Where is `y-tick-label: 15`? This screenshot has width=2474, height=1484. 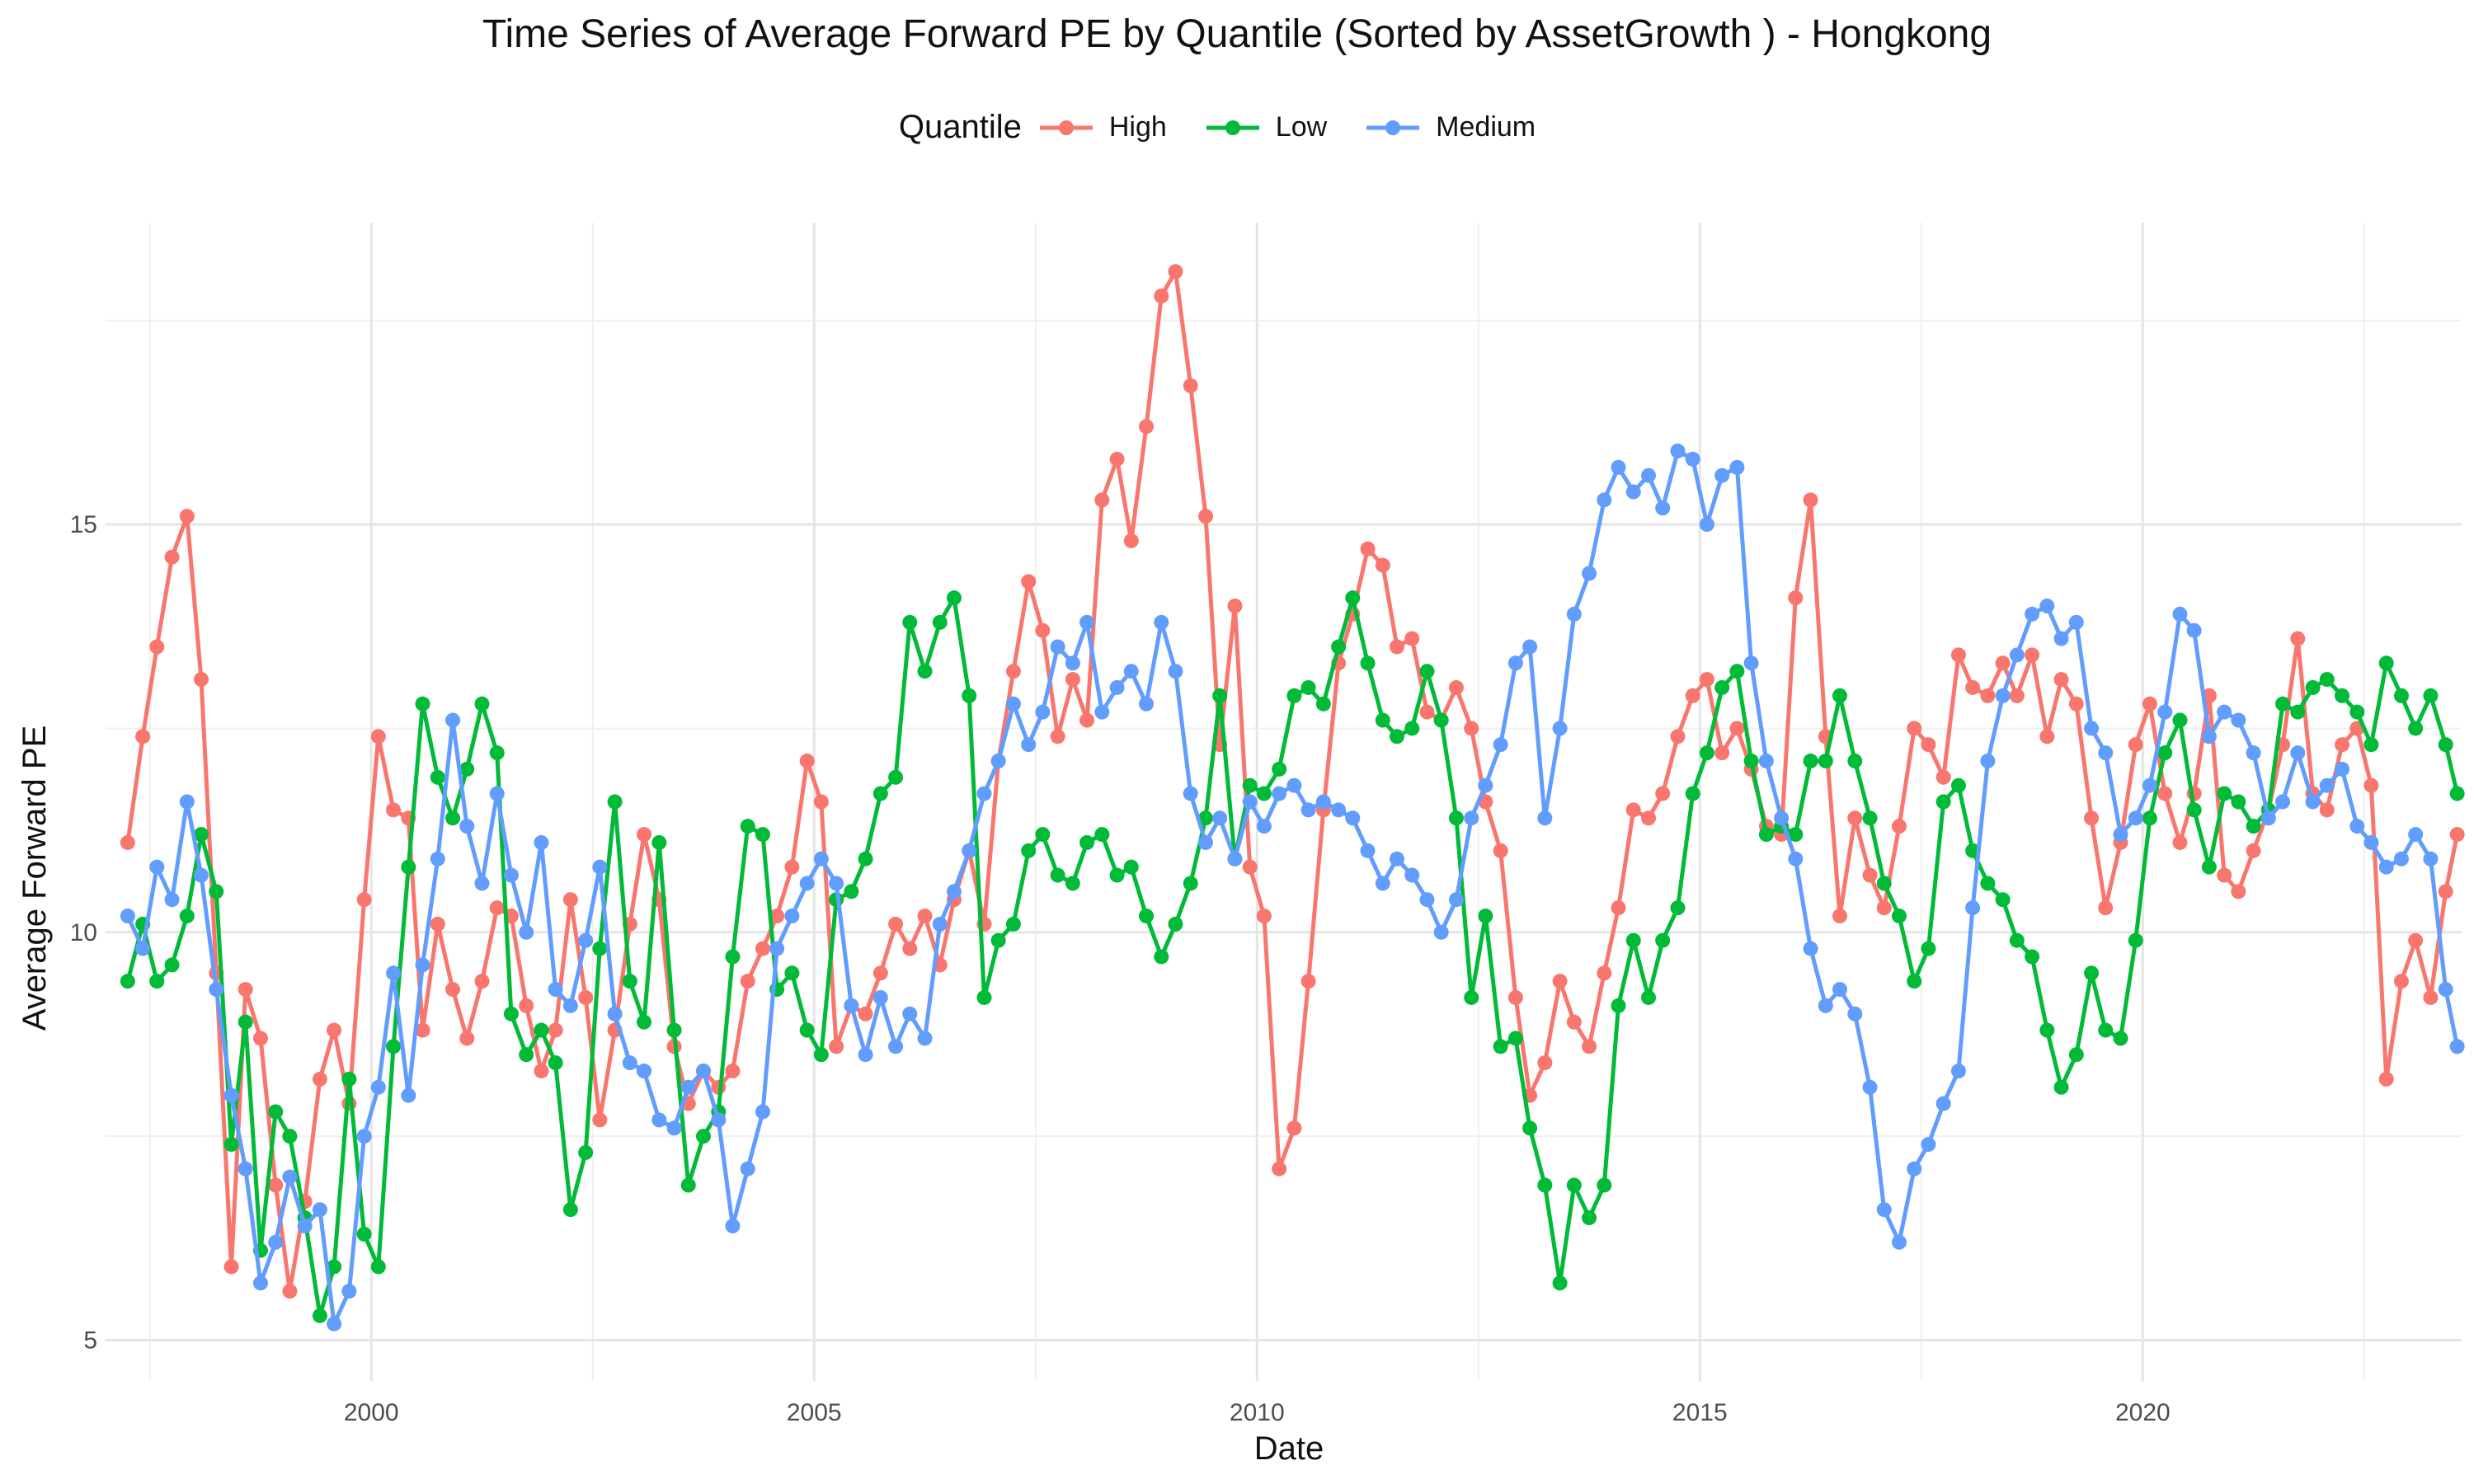
y-tick-label: 15 is located at coordinates (83, 524).